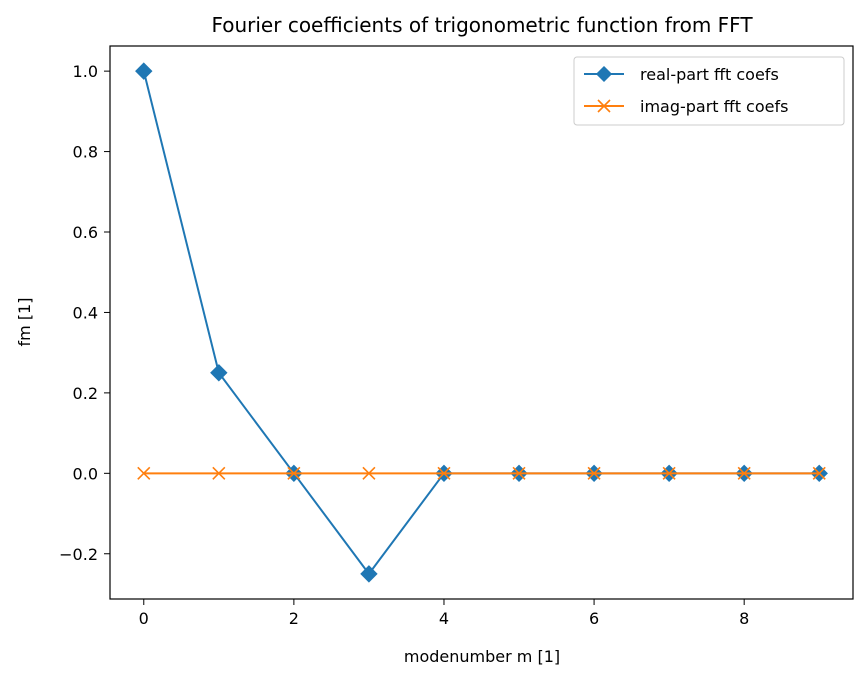  What do you see at coordinates (24, 322) in the screenshot?
I see `y-axis-label: fm [1]` at bounding box center [24, 322].